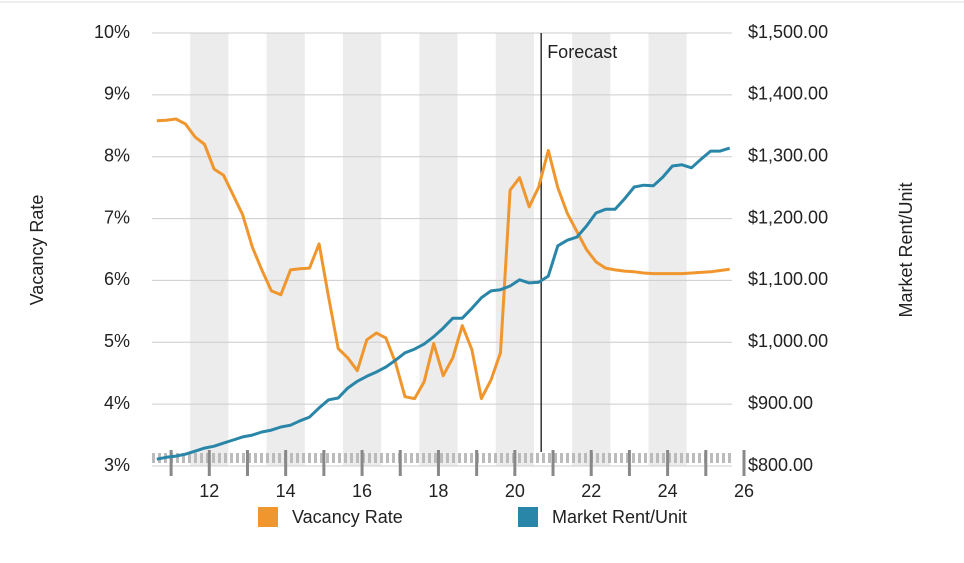  What do you see at coordinates (788, 155) in the screenshot?
I see `y2-tick-label: $1,300.00` at bounding box center [788, 155].